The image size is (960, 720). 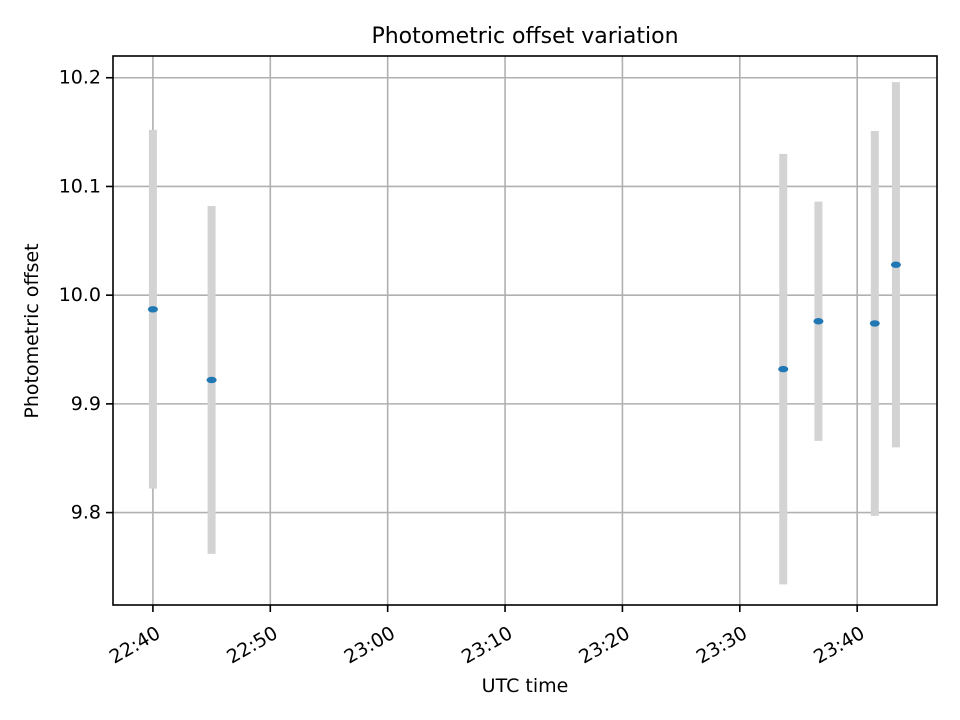 I want to click on y-tick-label: 10.0, so click(x=80, y=295).